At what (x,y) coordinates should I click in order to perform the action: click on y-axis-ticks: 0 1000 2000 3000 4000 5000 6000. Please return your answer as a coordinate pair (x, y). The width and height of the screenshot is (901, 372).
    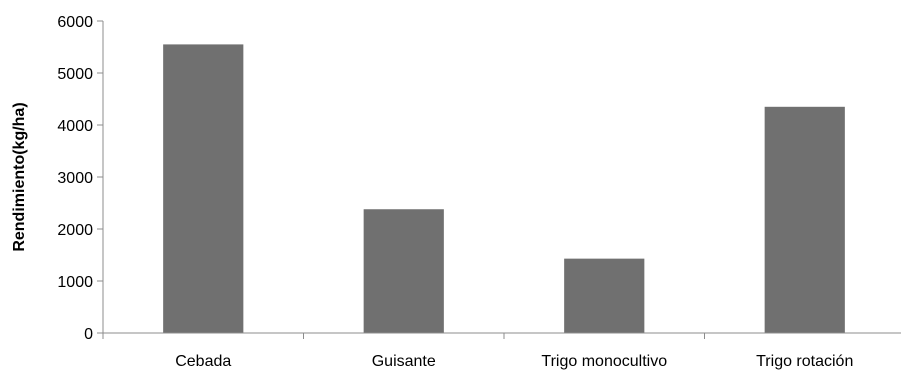
    Looking at the image, I should click on (80, 178).